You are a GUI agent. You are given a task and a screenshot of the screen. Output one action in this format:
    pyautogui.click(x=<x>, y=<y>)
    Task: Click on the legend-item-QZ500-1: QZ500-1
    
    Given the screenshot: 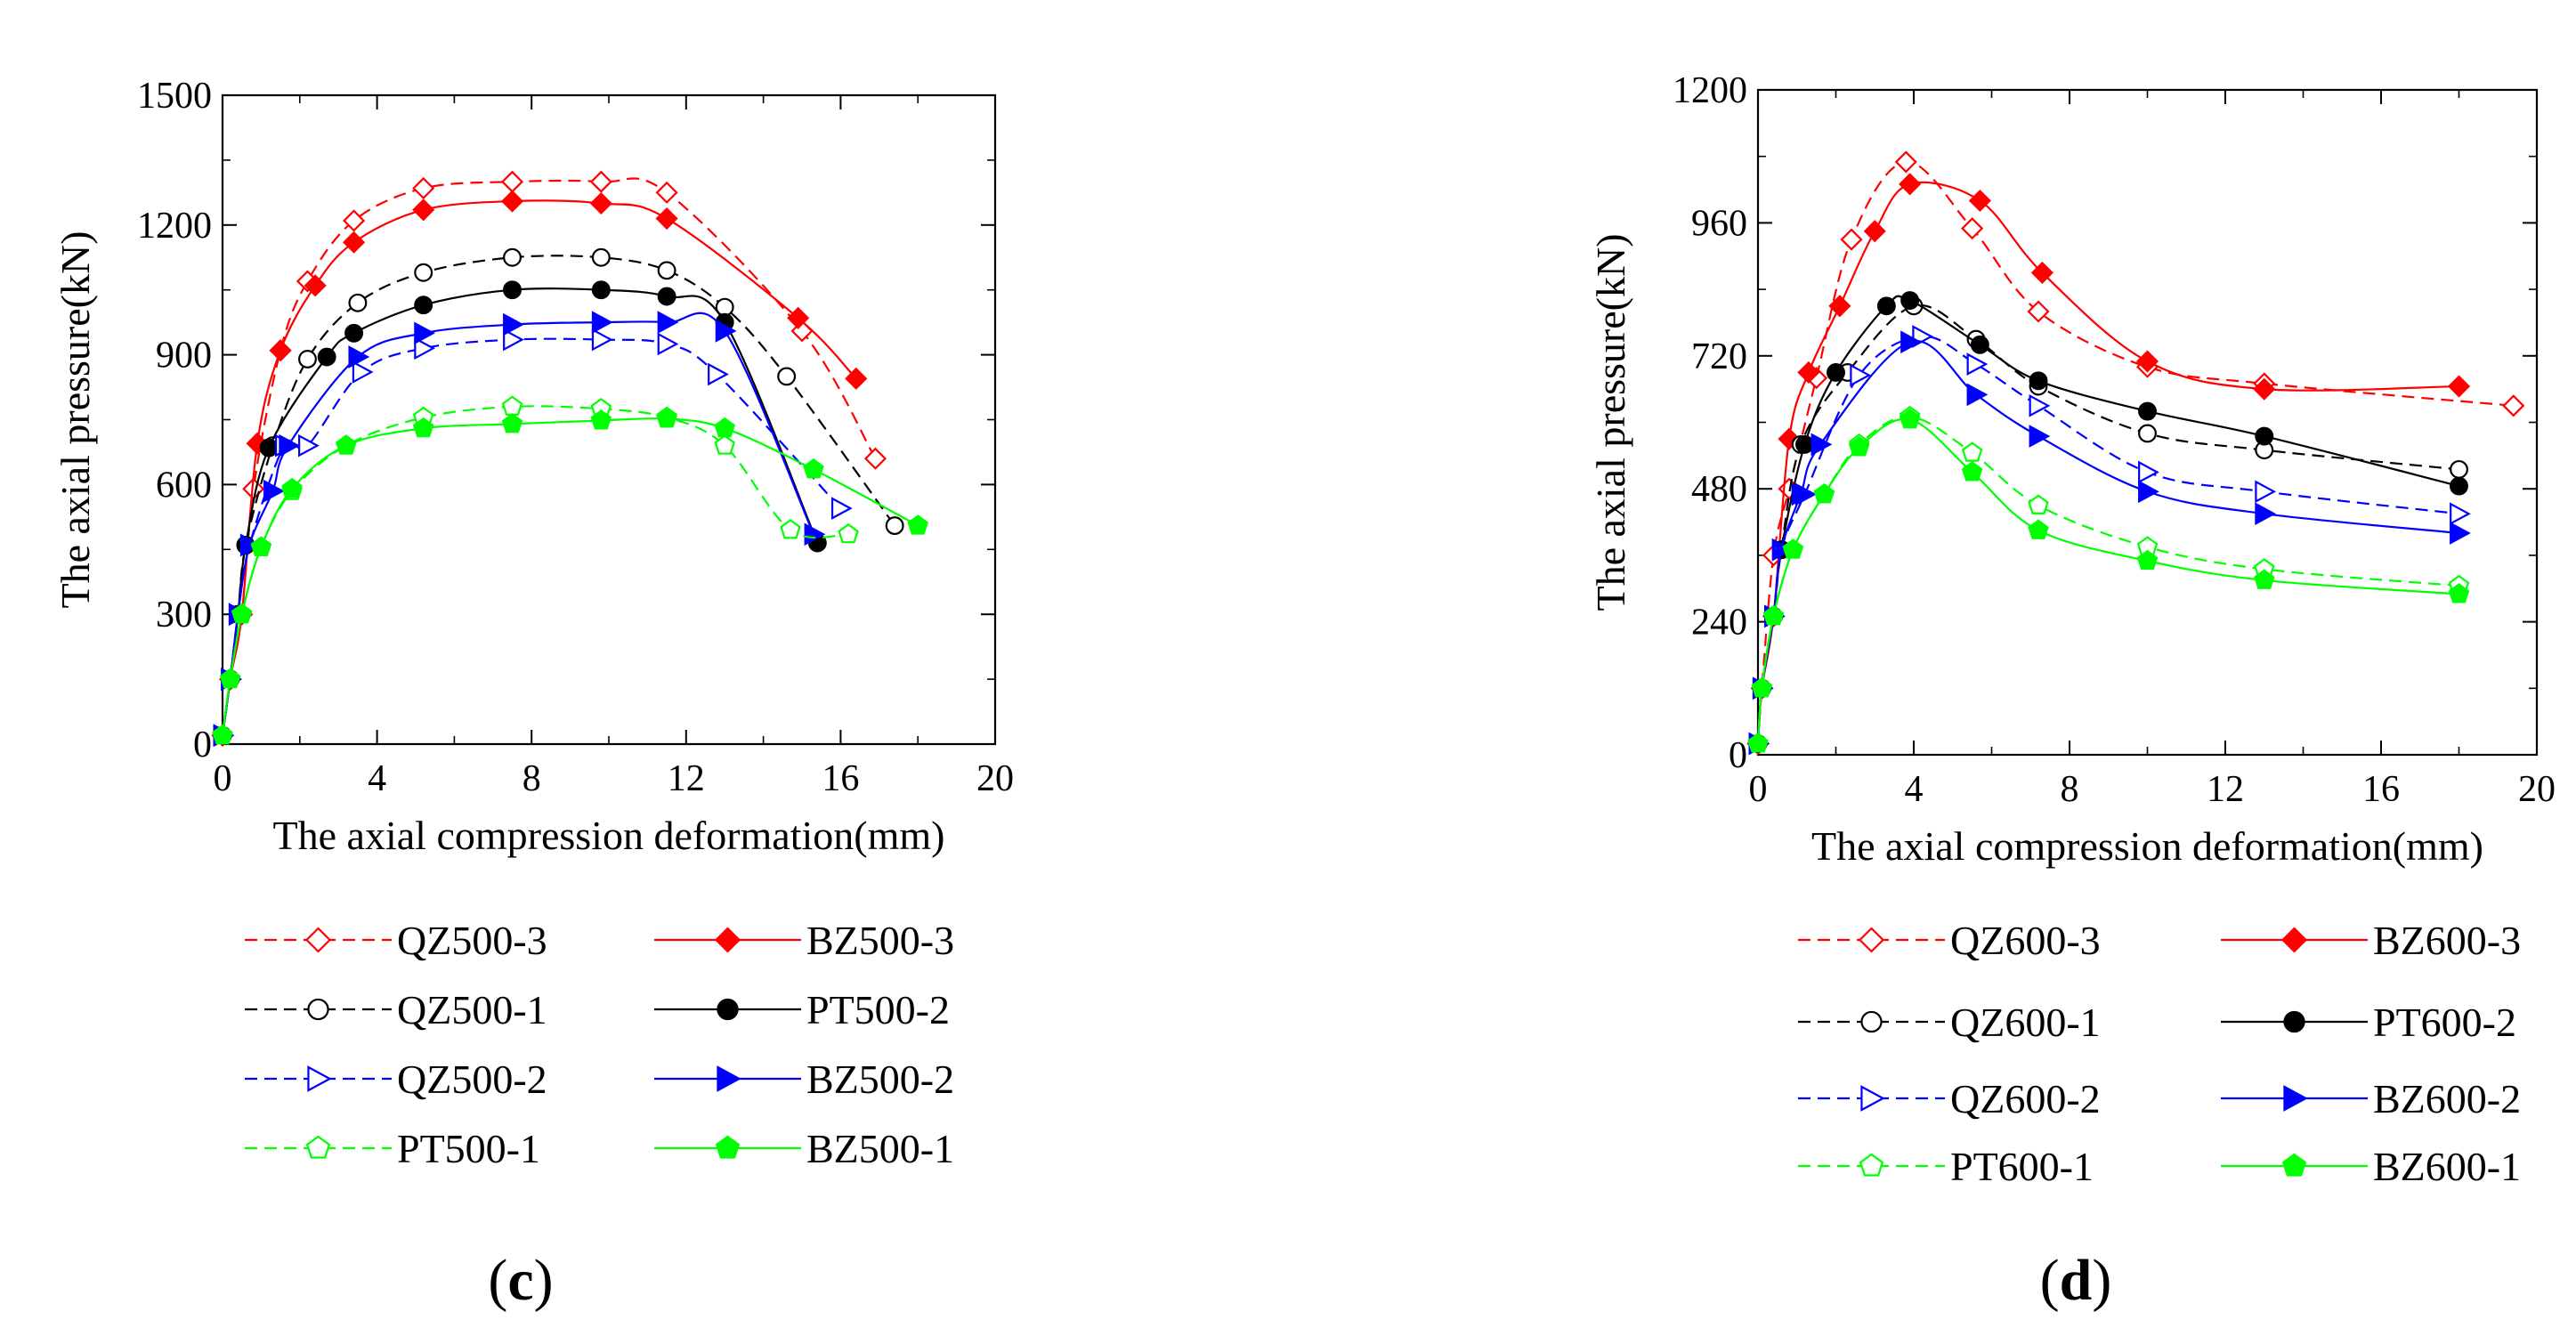 What is the action you would take?
    pyautogui.click(x=396, y=1009)
    